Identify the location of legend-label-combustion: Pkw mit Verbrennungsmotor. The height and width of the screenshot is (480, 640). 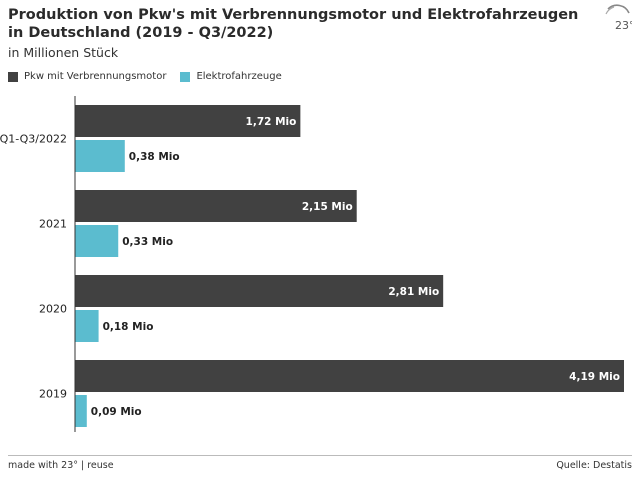
(95, 76).